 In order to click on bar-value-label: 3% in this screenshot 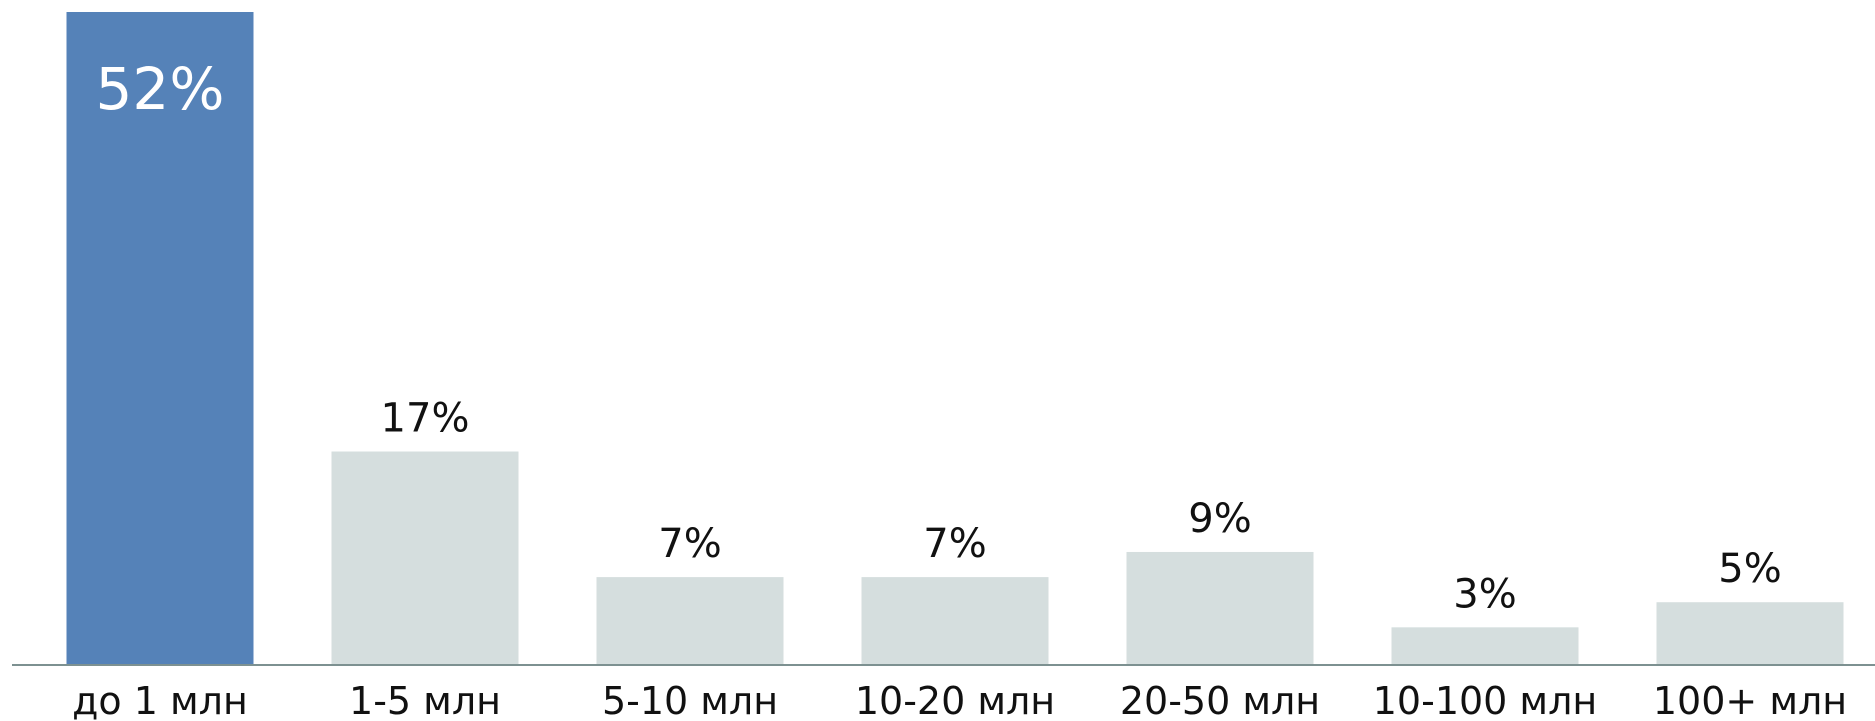, I will do `click(1484, 594)`.